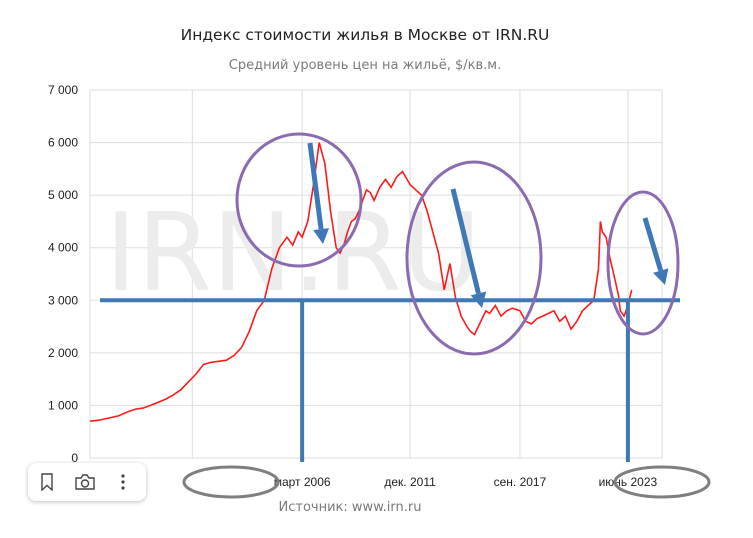 The width and height of the screenshot is (753, 538). Describe the element at coordinates (299, 200) in the screenshot. I see `ellipse-2008-peak` at that location.